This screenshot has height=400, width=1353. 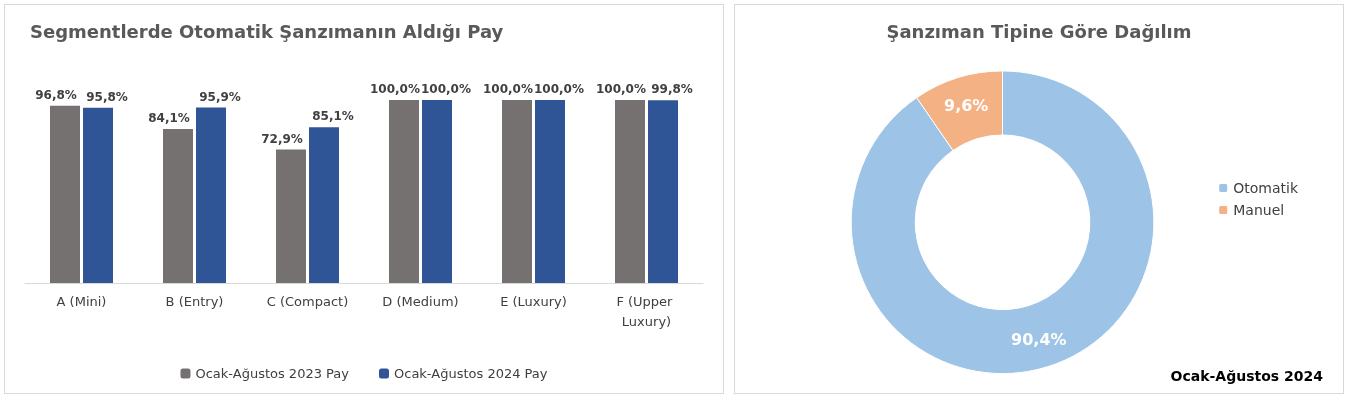 What do you see at coordinates (56, 94) in the screenshot?
I see `data-label: 96,8%` at bounding box center [56, 94].